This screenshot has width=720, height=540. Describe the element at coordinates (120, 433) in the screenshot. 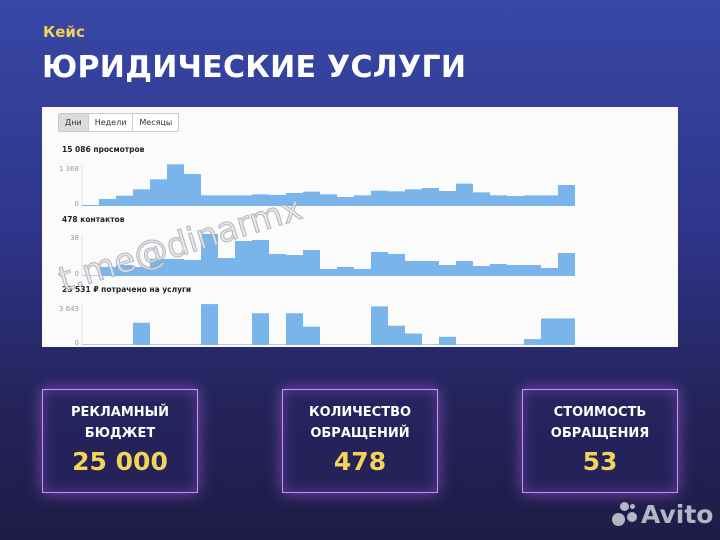

I see `card-label: БЮДЖЕТ` at that location.